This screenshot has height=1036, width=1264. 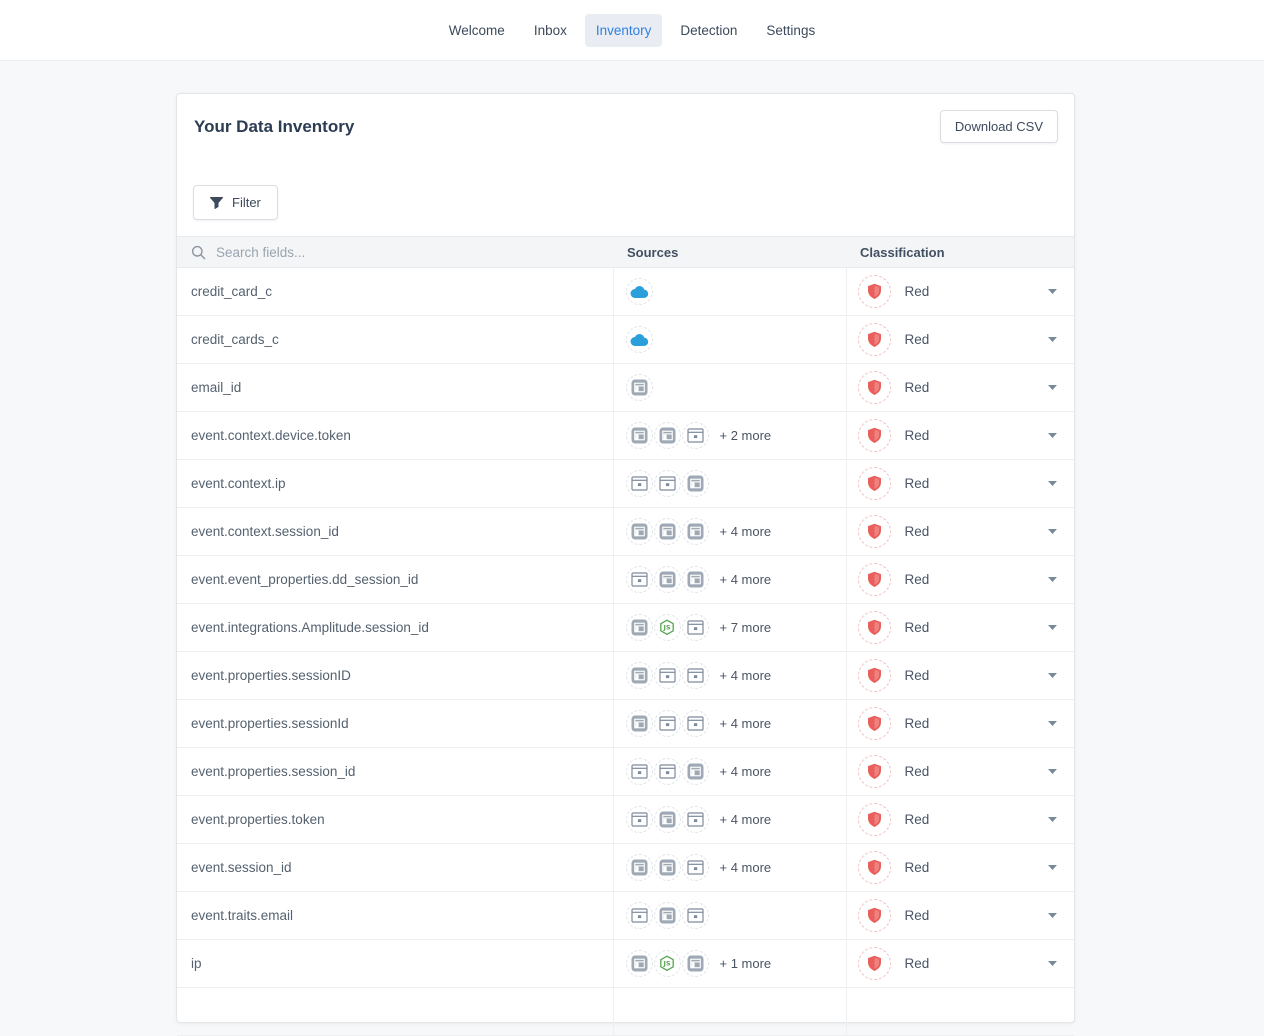 What do you see at coordinates (395, 963) in the screenshot?
I see `field-name: ip` at bounding box center [395, 963].